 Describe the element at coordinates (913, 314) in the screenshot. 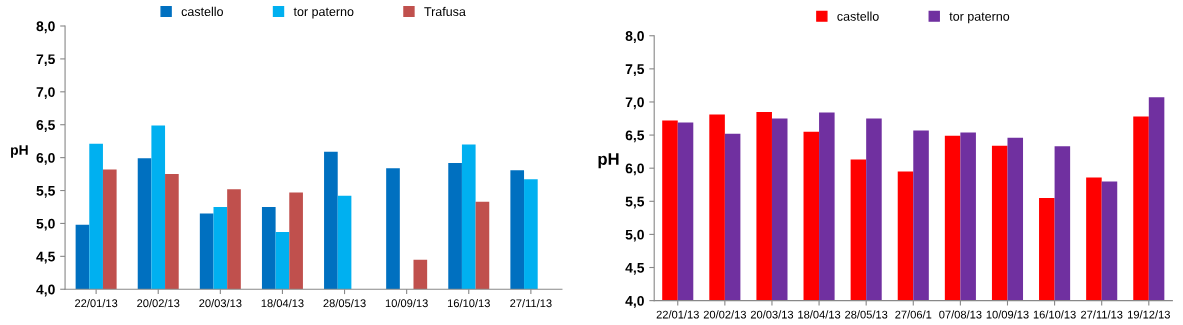

I see `x-tick-label: 27/06/1` at that location.